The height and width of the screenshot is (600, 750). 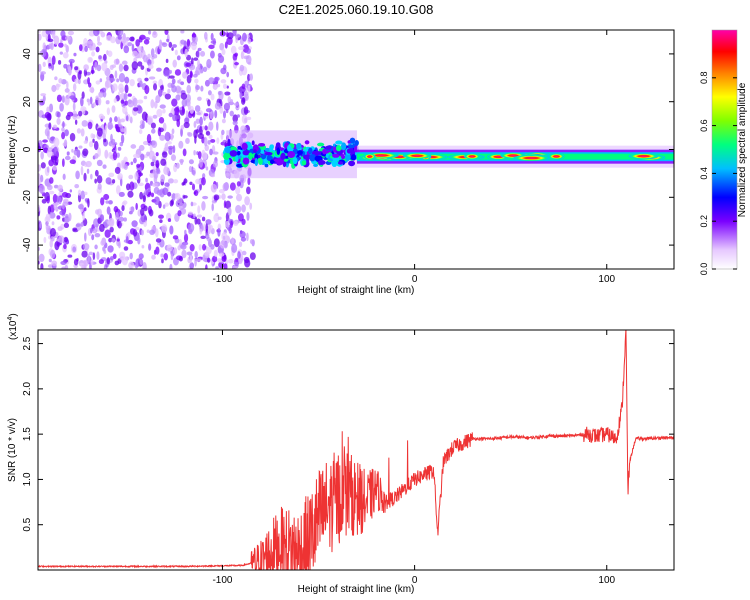 I want to click on colorbar-gradient, so click(x=724, y=149).